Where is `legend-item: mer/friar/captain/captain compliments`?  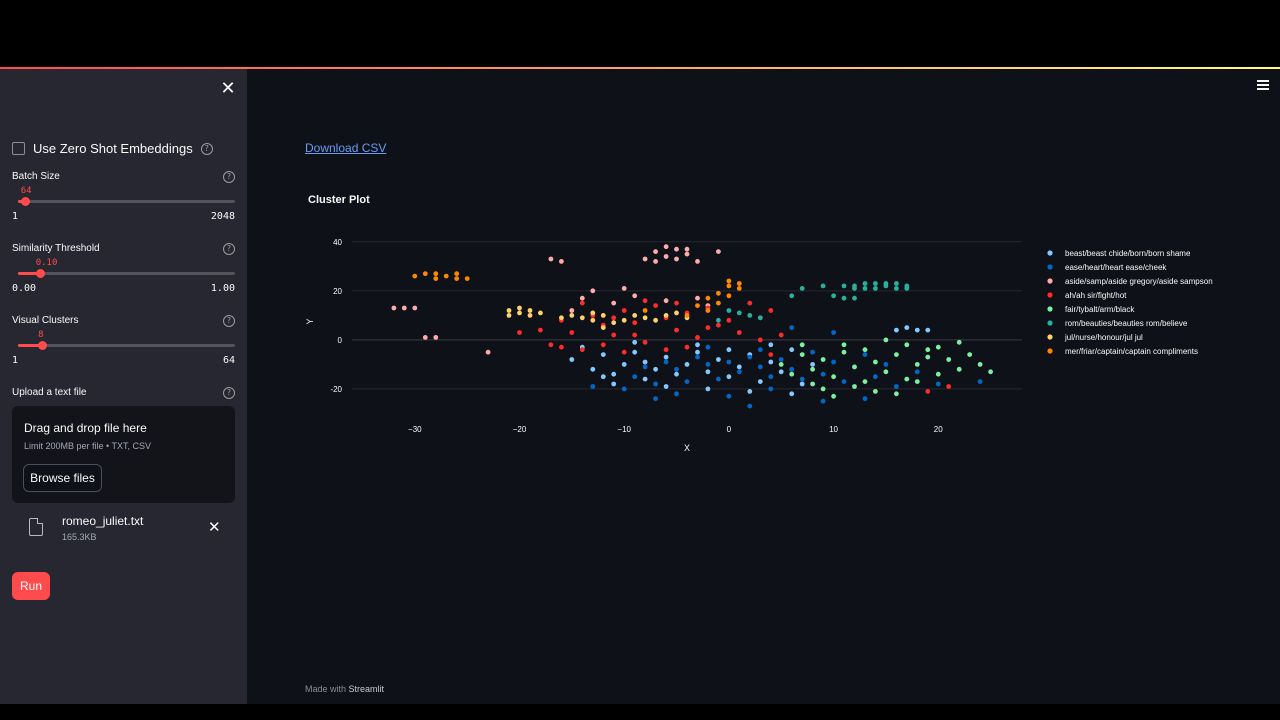
legend-item: mer/friar/captain/captain compliments is located at coordinates (1131, 351).